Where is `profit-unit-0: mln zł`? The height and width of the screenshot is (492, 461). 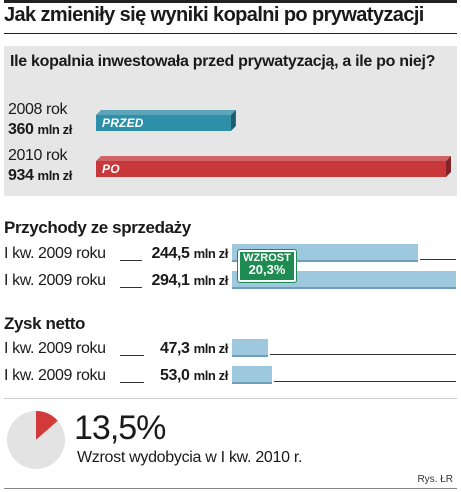 profit-unit-0: mln zł is located at coordinates (211, 348).